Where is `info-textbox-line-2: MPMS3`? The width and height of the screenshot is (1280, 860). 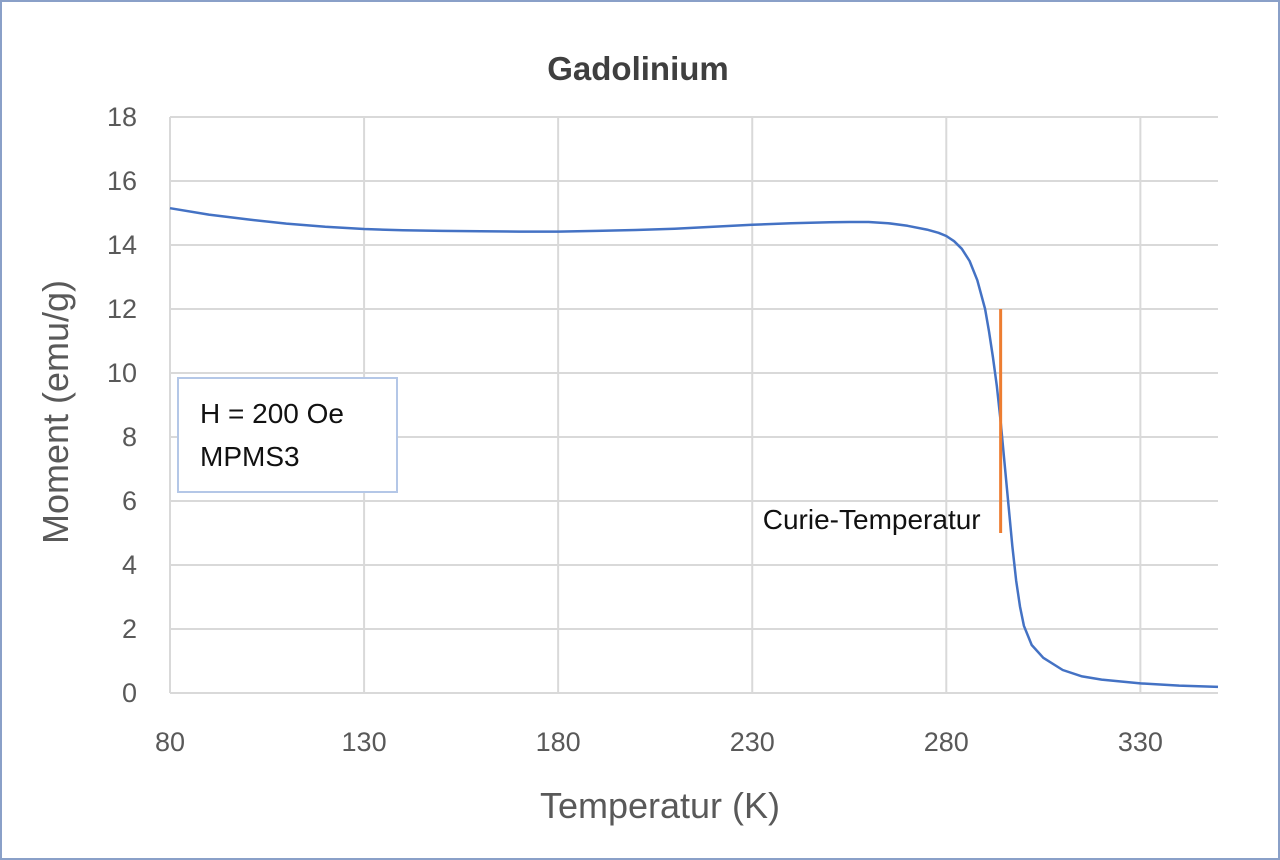
info-textbox-line-2: MPMS3 is located at coordinates (250, 456).